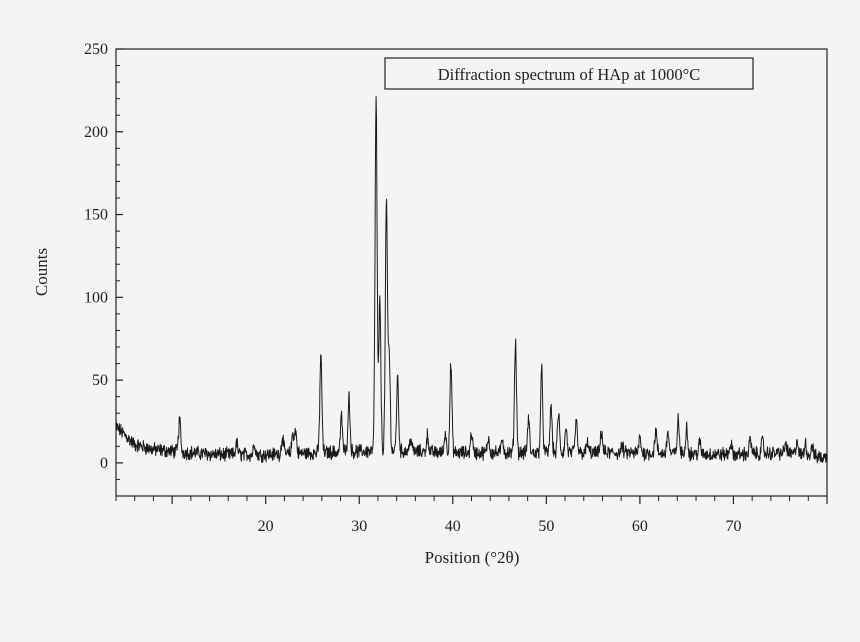 This screenshot has width=860, height=642. I want to click on x-tick-label: 50, so click(546, 526).